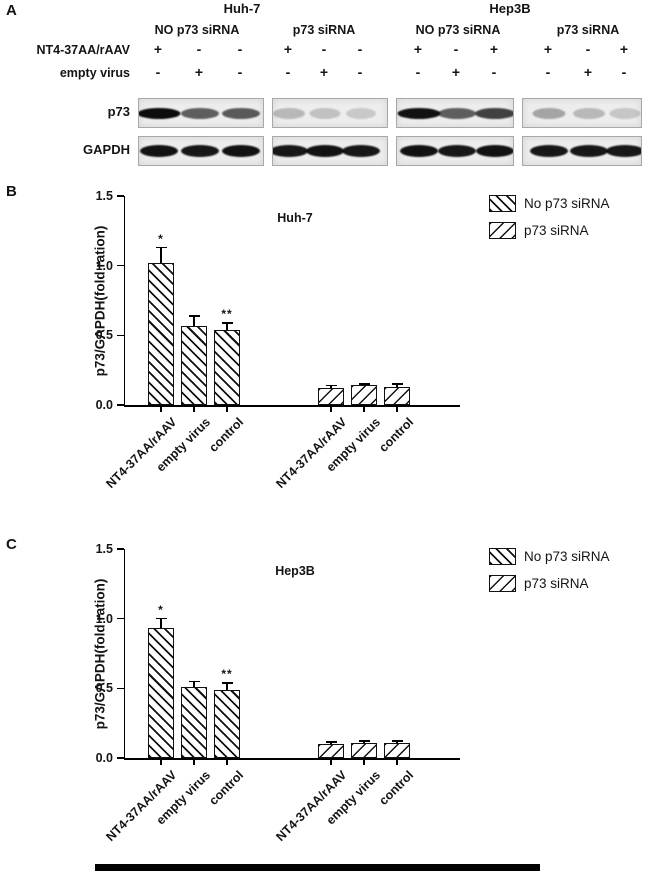  I want to click on chart-title: Huh-7, so click(295, 218).